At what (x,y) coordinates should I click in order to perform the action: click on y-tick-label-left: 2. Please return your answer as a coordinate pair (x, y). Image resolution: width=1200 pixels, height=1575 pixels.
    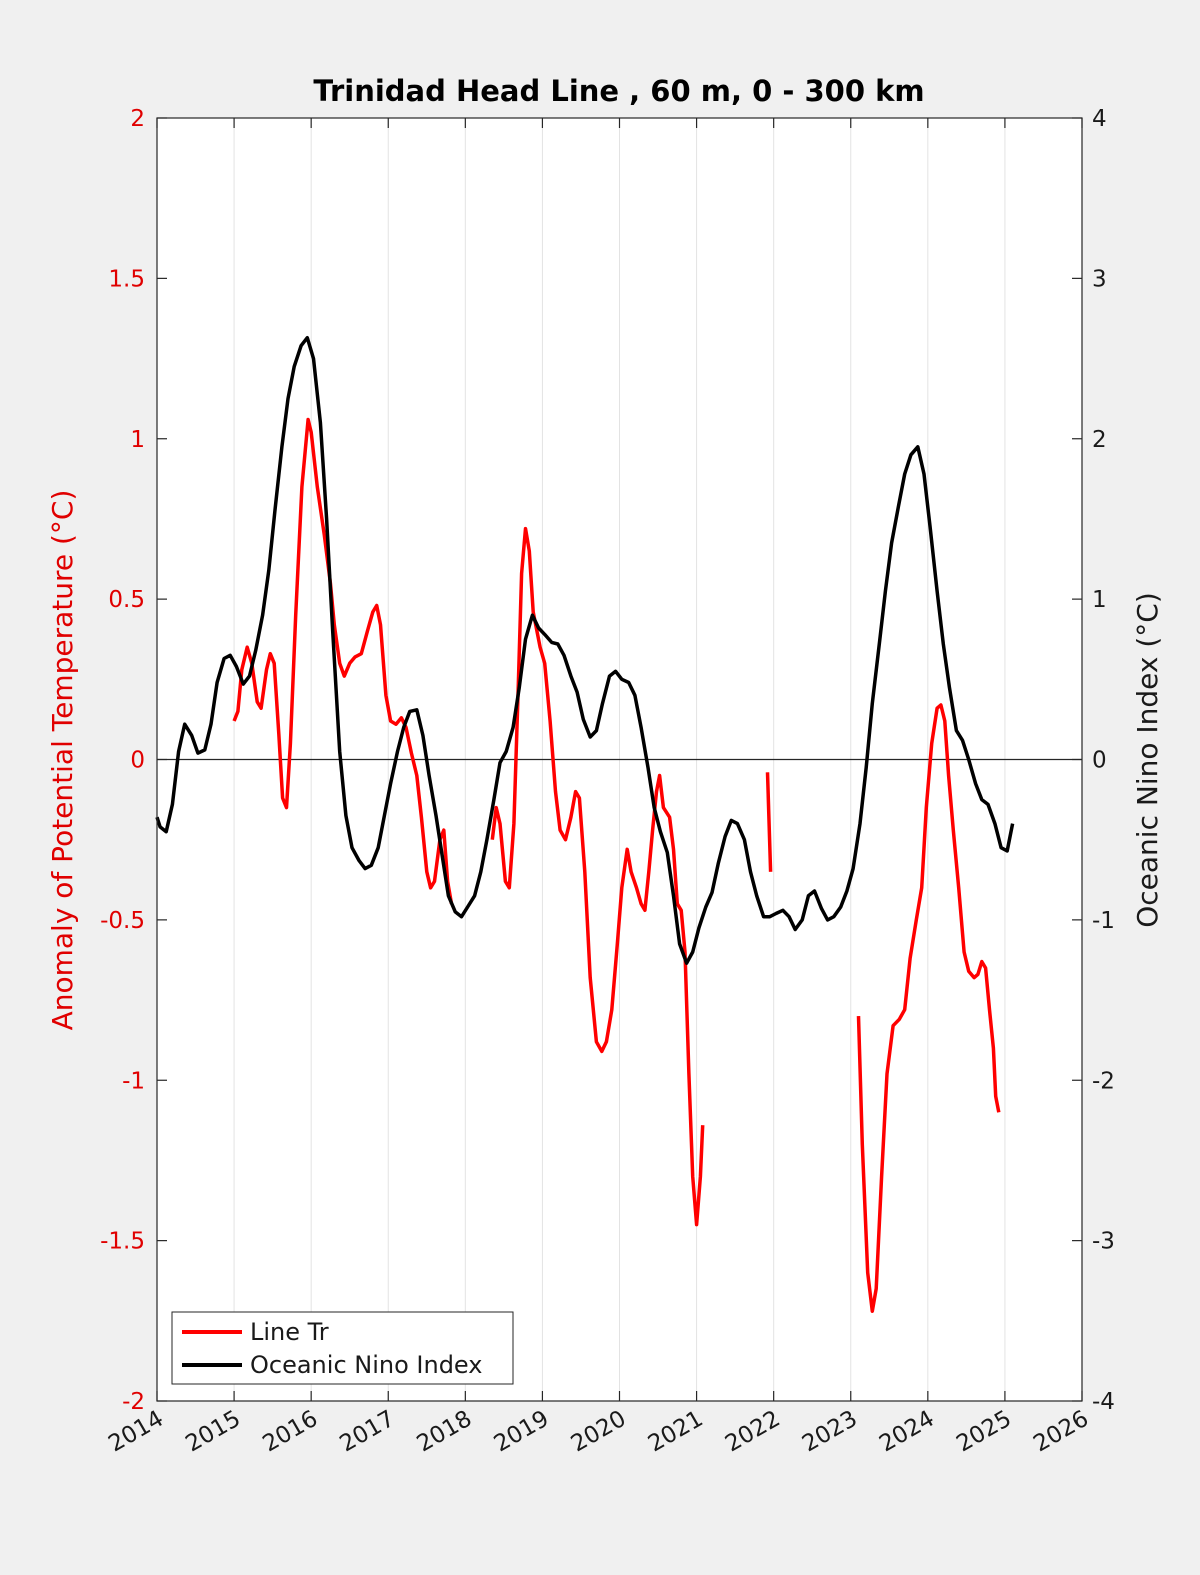
    Looking at the image, I should click on (137, 119).